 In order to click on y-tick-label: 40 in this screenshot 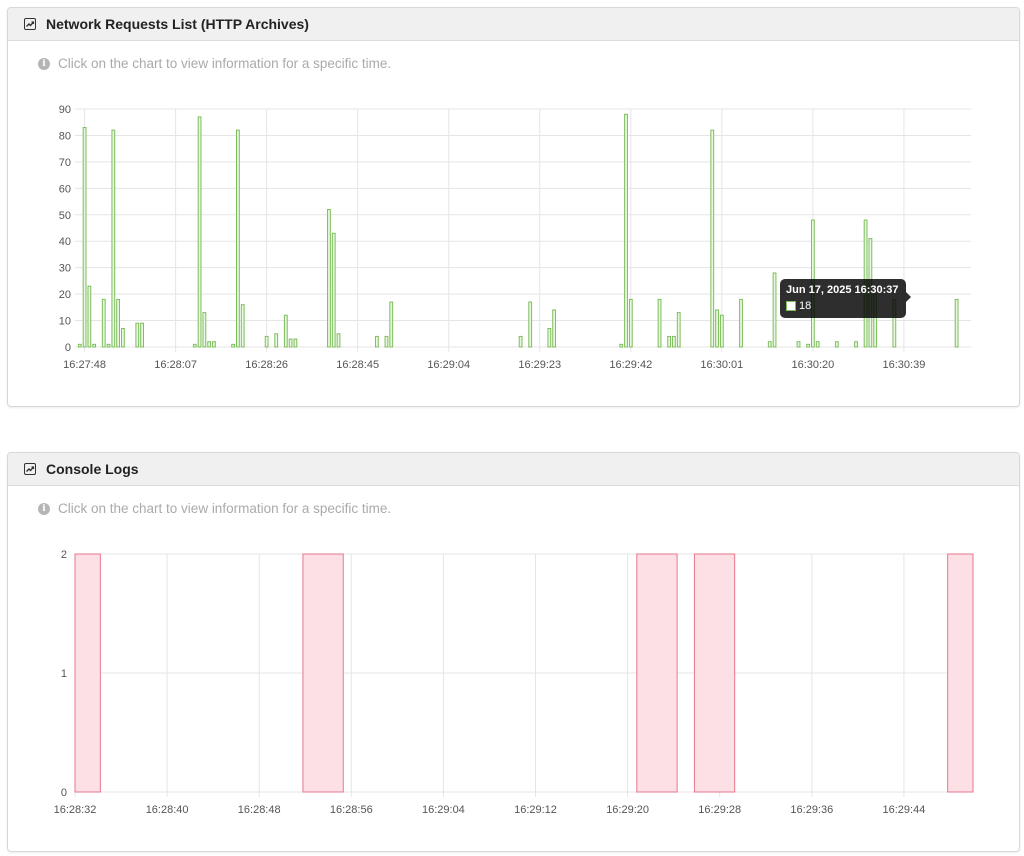, I will do `click(65, 242)`.